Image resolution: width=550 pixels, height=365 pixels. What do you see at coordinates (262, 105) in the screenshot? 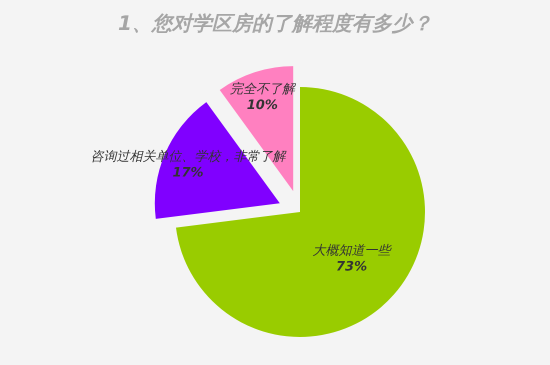
I see `data-label: 10%` at bounding box center [262, 105].